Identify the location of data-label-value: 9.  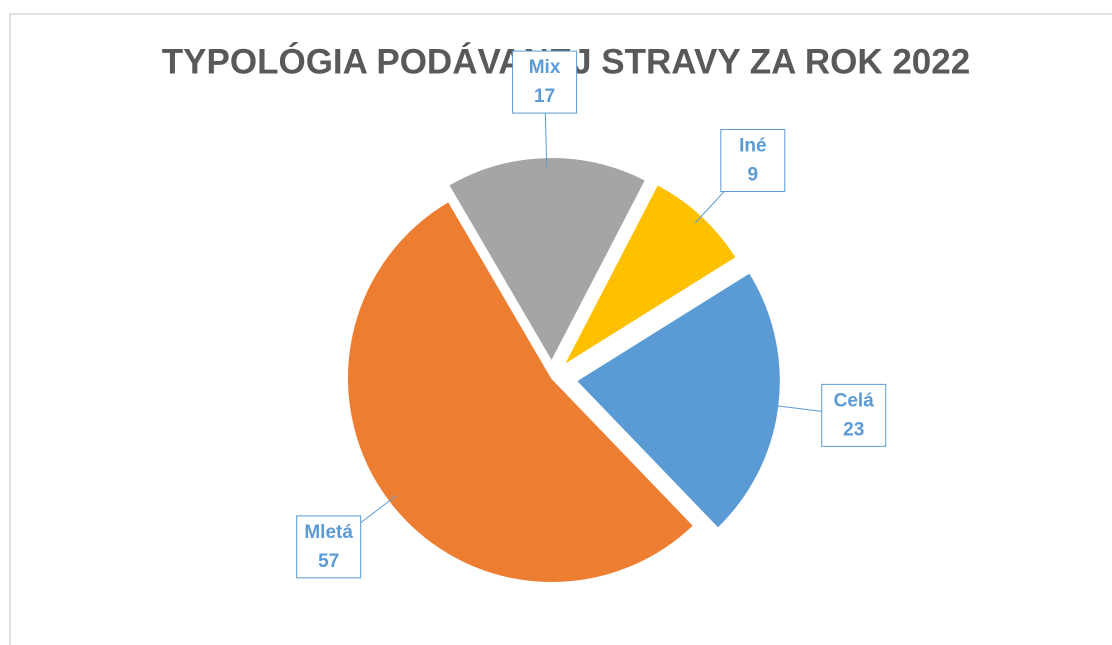
(753, 175).